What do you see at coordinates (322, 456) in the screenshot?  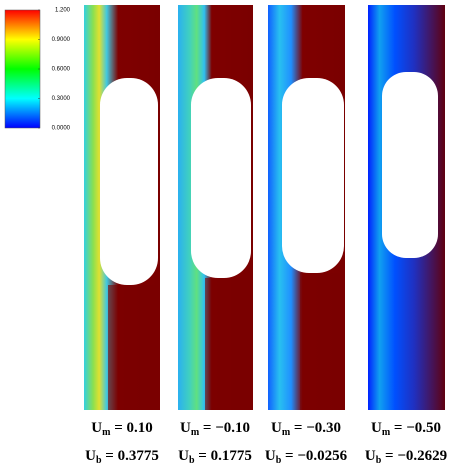 I see `value: −0.0256` at bounding box center [322, 456].